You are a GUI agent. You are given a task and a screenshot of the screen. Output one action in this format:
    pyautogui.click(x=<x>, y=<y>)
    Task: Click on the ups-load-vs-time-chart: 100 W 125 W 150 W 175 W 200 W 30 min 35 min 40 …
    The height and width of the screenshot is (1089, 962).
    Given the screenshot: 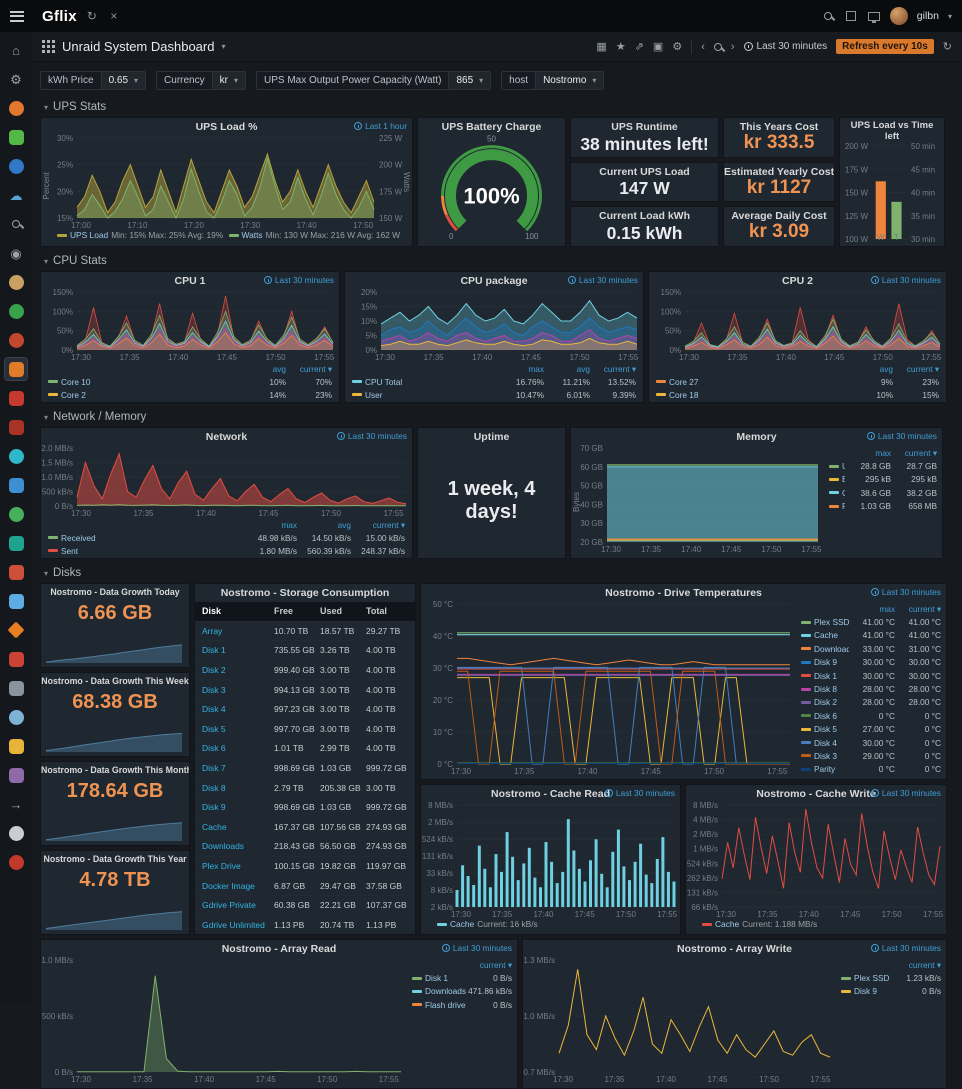 What is the action you would take?
    pyautogui.click(x=892, y=193)
    